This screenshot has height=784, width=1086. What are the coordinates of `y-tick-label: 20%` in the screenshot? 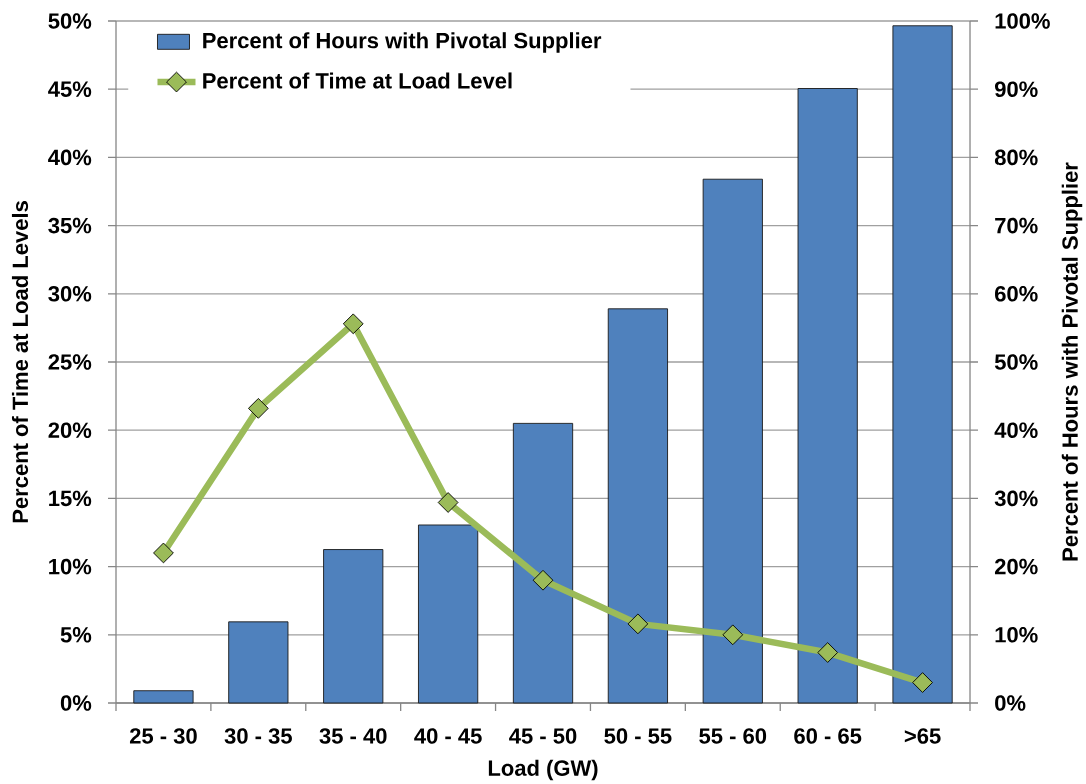 It's located at (70, 430).